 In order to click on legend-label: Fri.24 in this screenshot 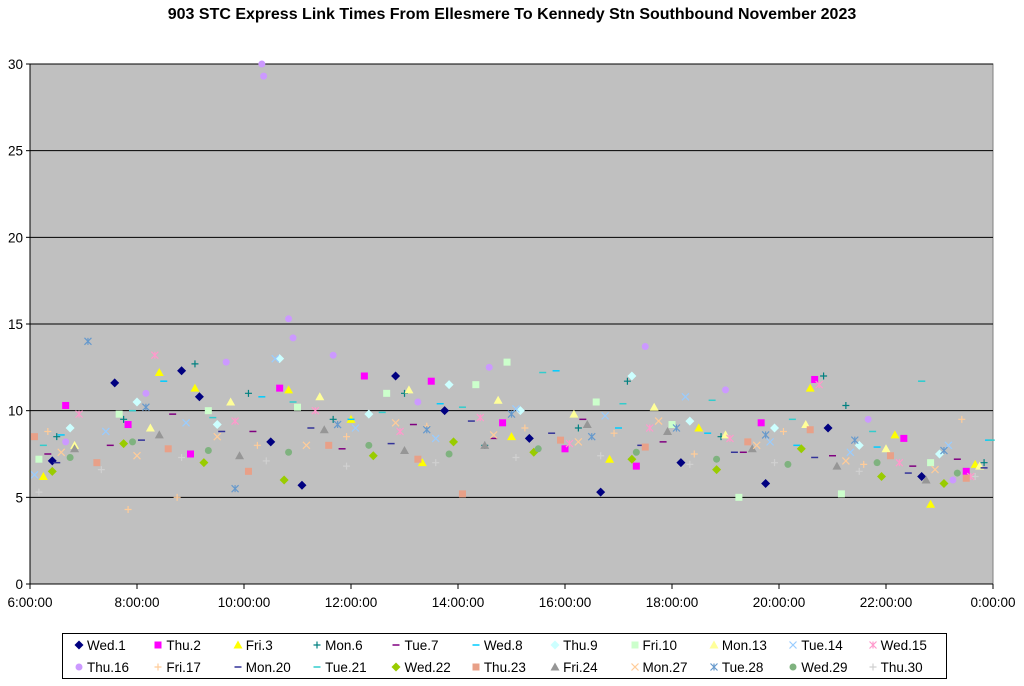, I will do `click(580, 667)`.